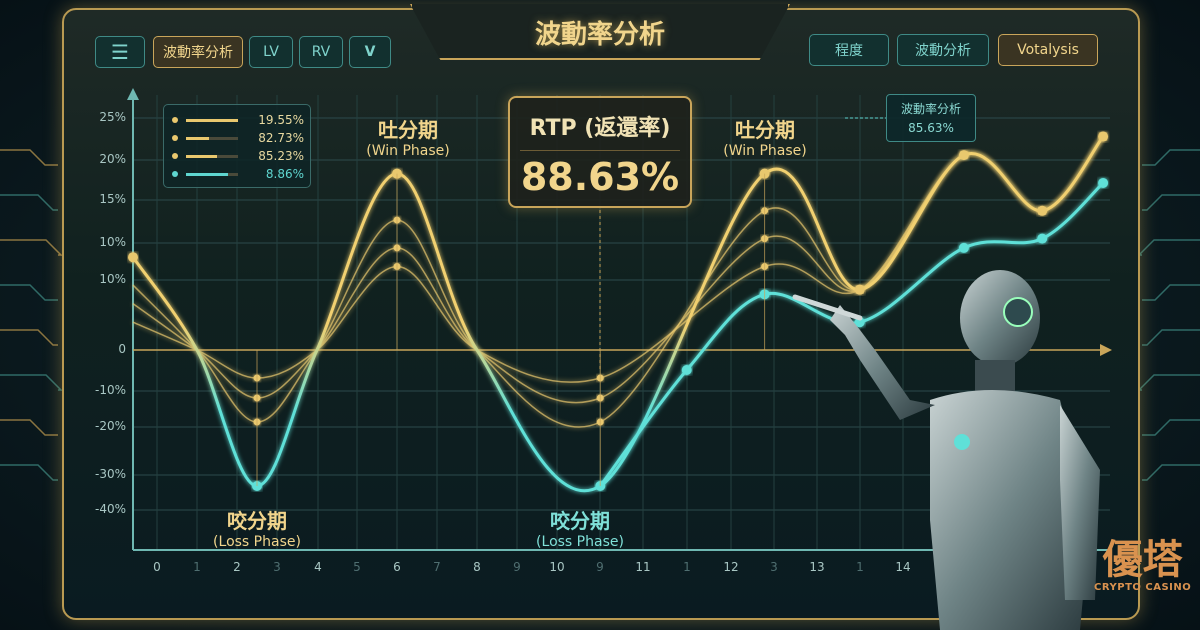 This screenshot has width=1200, height=630. I want to click on x-tick-label: 7, so click(437, 567).